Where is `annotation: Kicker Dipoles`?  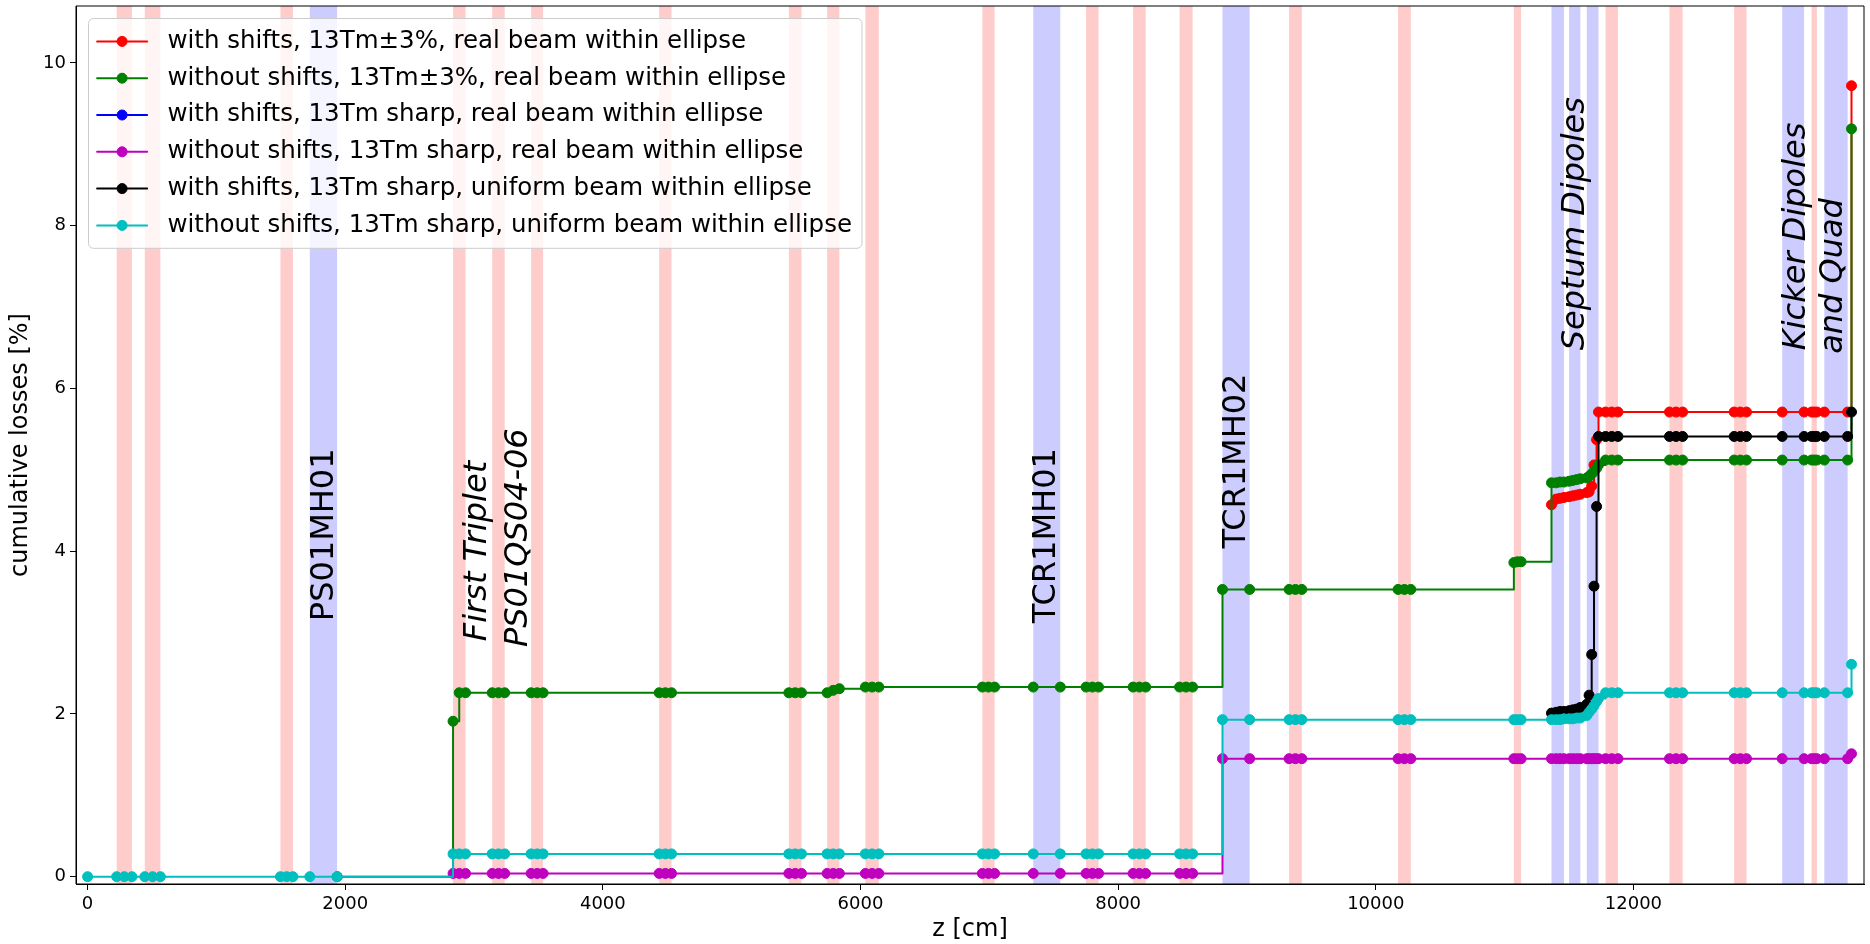
annotation: Kicker Dipoles is located at coordinates (1793, 236).